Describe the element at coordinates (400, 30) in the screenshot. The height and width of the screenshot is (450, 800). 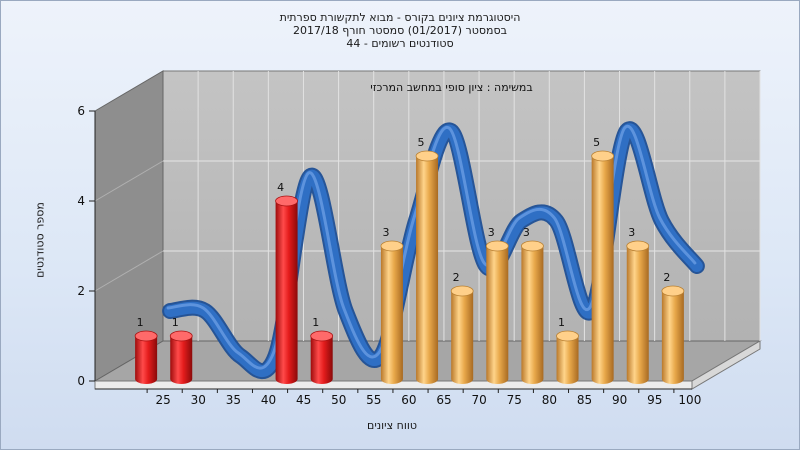
I see `chart-title-line-2: בסמסטר (01/2017) סמסטר חורף 2017/18` at that location.